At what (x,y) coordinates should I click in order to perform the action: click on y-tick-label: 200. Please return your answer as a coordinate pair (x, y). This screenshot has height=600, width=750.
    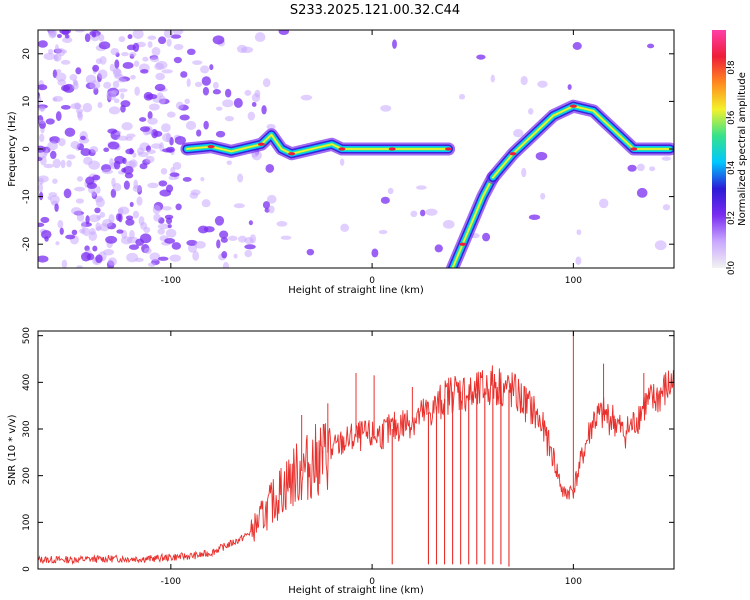
    Looking at the image, I should click on (27, 475).